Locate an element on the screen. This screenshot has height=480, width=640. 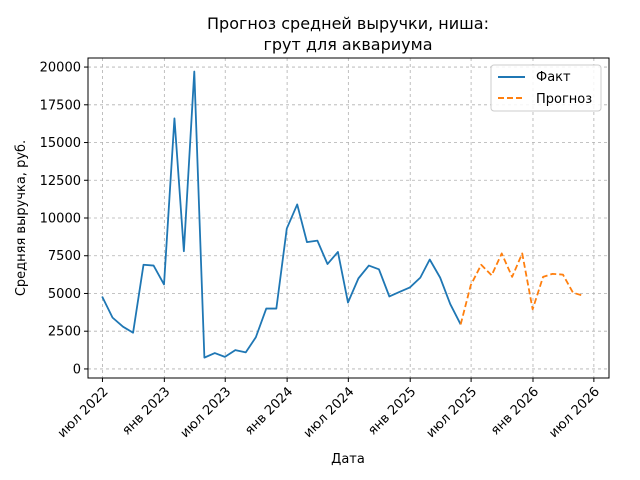
y-tick-label: 10000 is located at coordinates (60, 219).